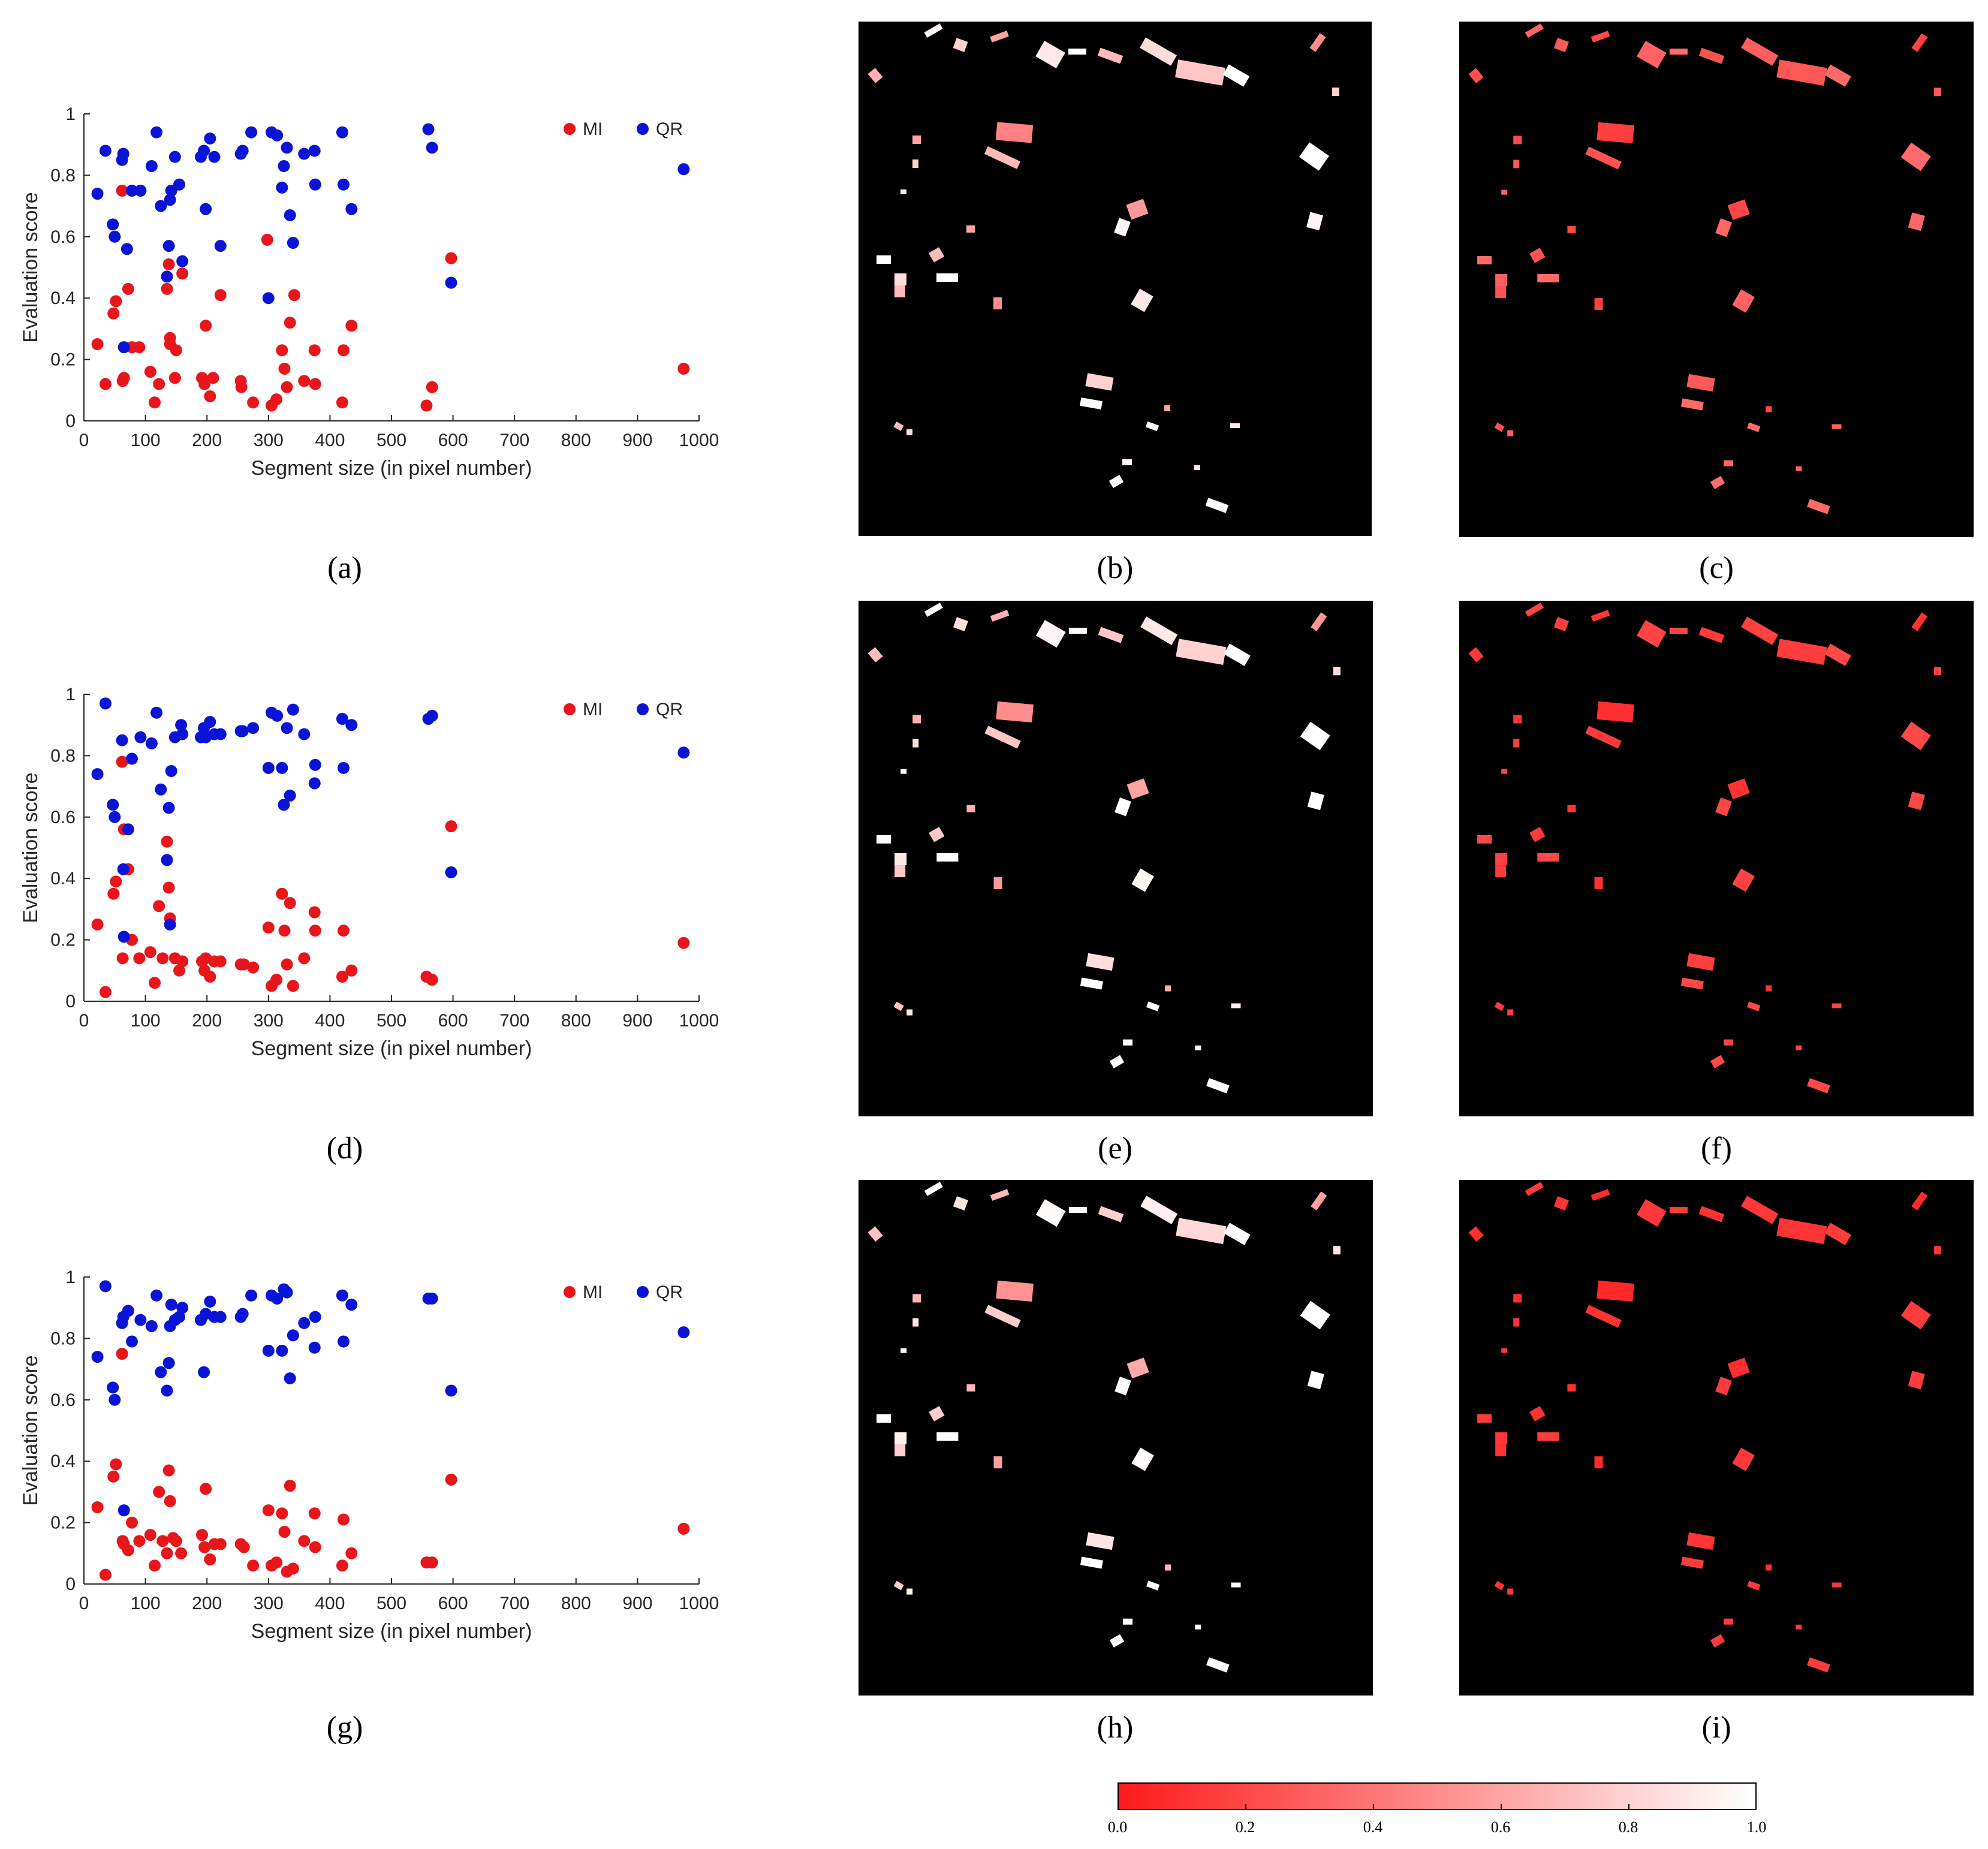  I want to click on colorbar-tick-label: 0.6, so click(1500, 1827).